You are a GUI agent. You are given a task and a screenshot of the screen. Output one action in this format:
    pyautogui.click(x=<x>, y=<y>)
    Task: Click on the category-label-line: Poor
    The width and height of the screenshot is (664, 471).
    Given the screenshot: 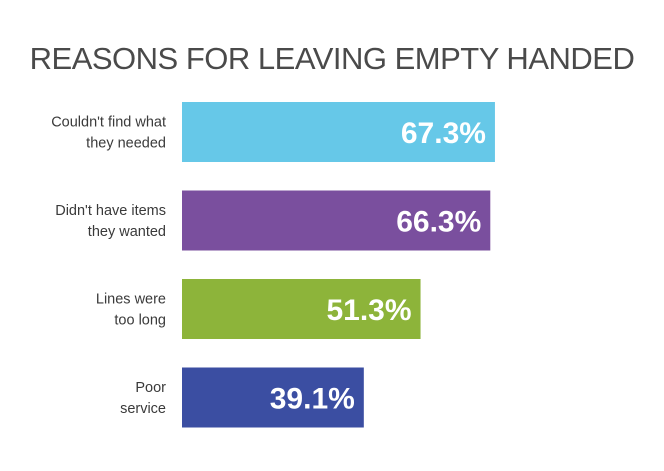 What is the action you would take?
    pyautogui.click(x=150, y=388)
    